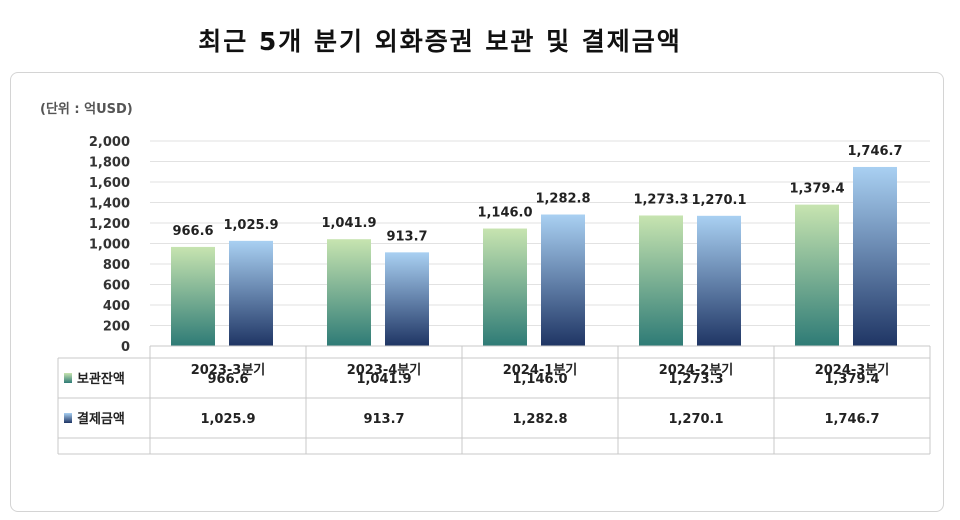 This screenshot has width=960, height=520. What do you see at coordinates (227, 379) in the screenshot?
I see `table-cell: 966.6` at bounding box center [227, 379].